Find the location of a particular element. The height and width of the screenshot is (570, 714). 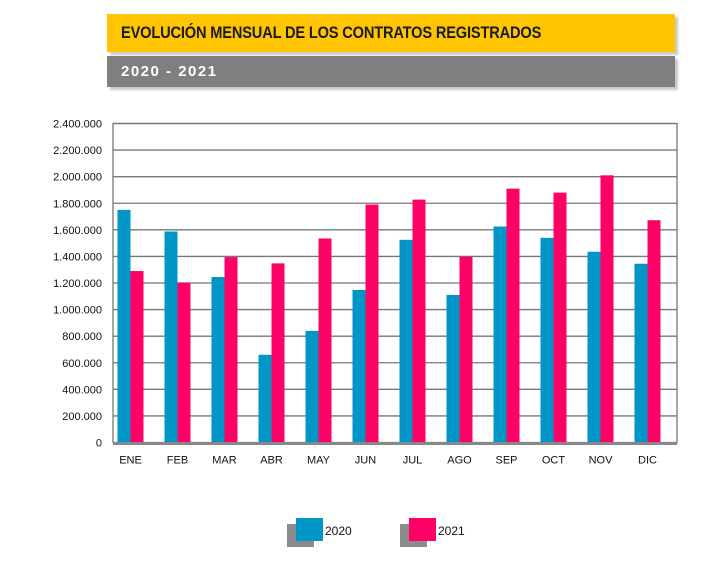

x-tick-label: JUN is located at coordinates (365, 461).